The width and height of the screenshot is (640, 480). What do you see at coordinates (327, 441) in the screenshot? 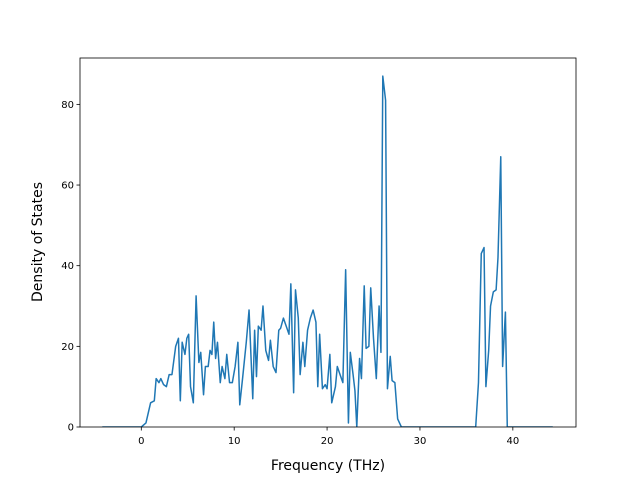
I see `x-tick-label: 20` at bounding box center [327, 441].